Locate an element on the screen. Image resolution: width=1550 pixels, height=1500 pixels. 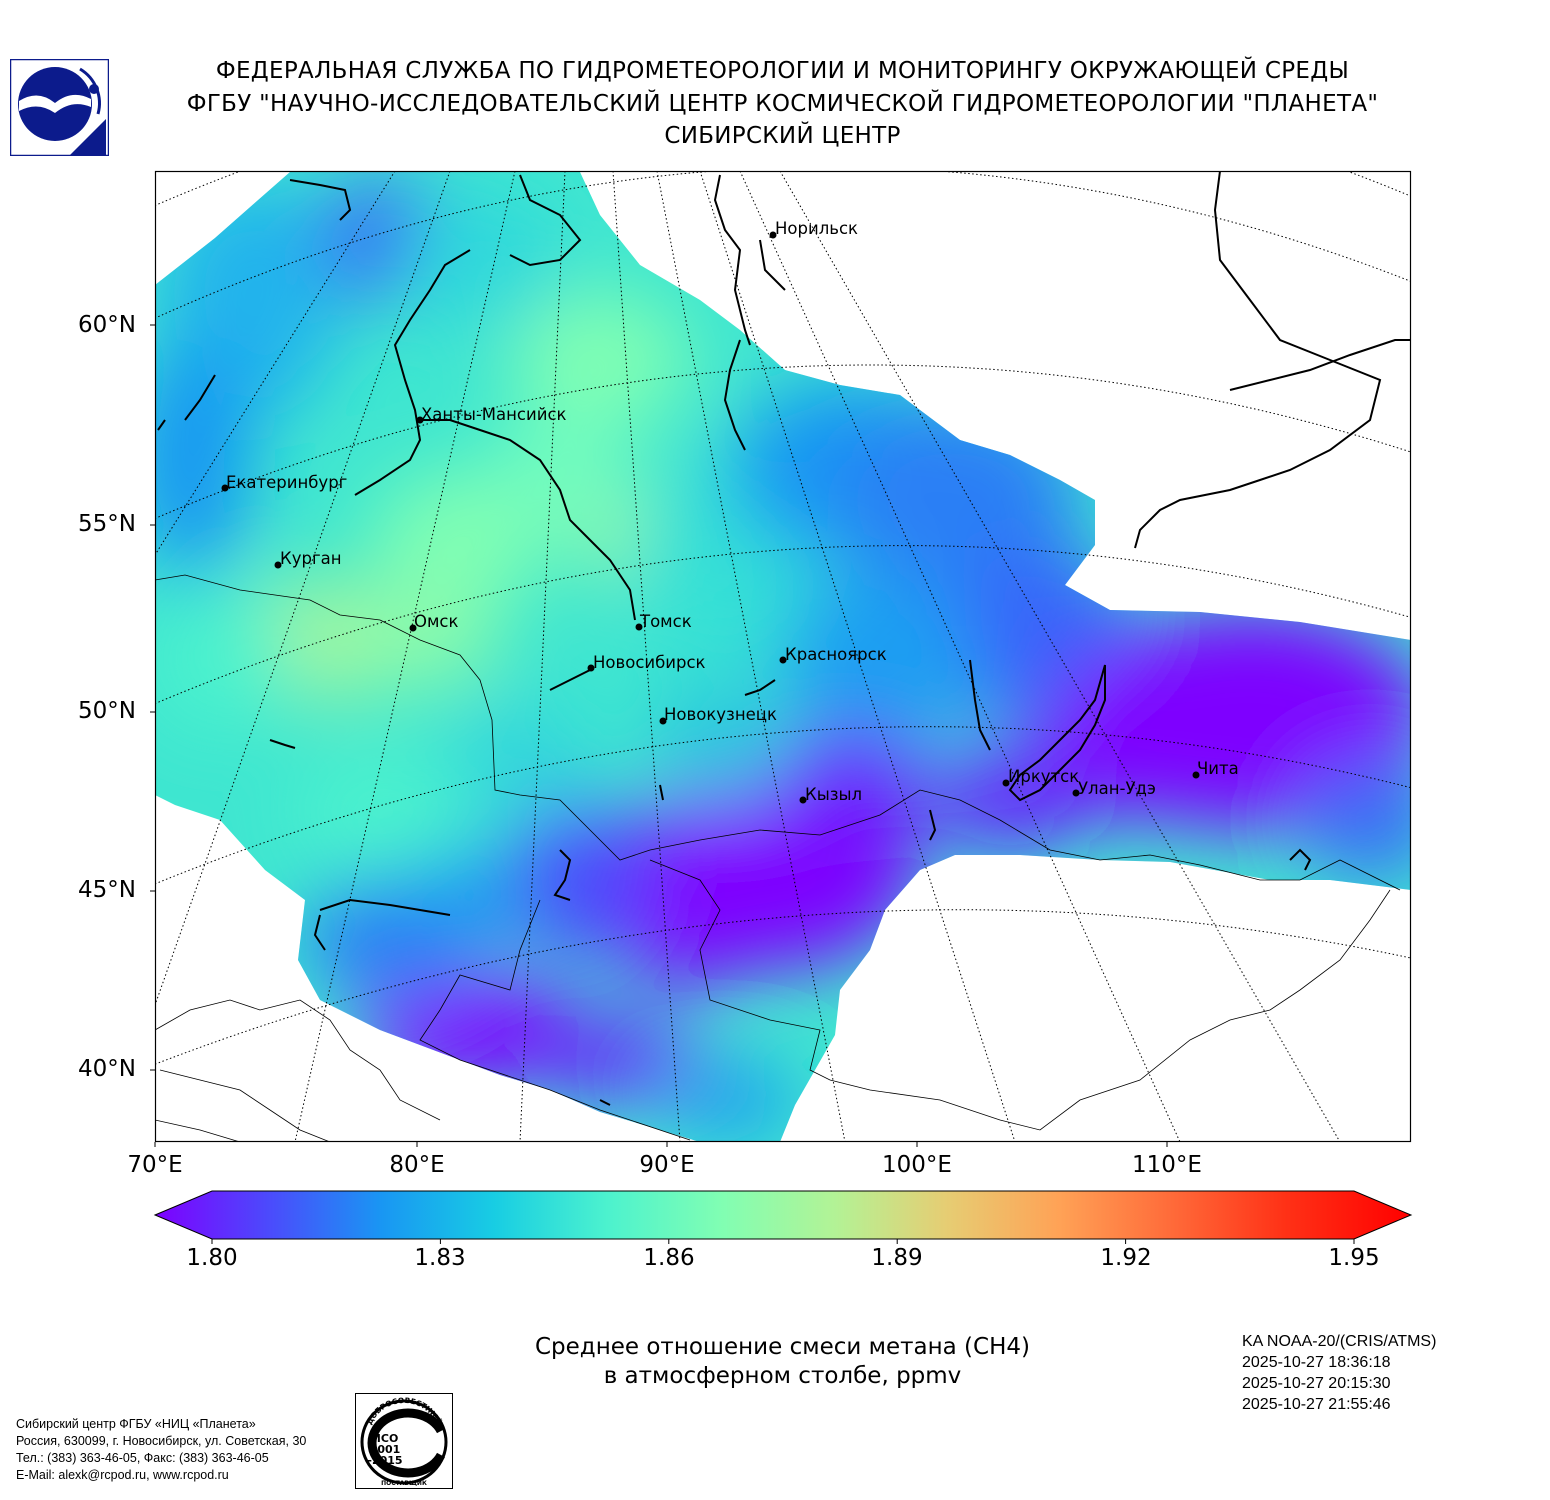
city-kyzyl: Кызыл is located at coordinates (830, 794).